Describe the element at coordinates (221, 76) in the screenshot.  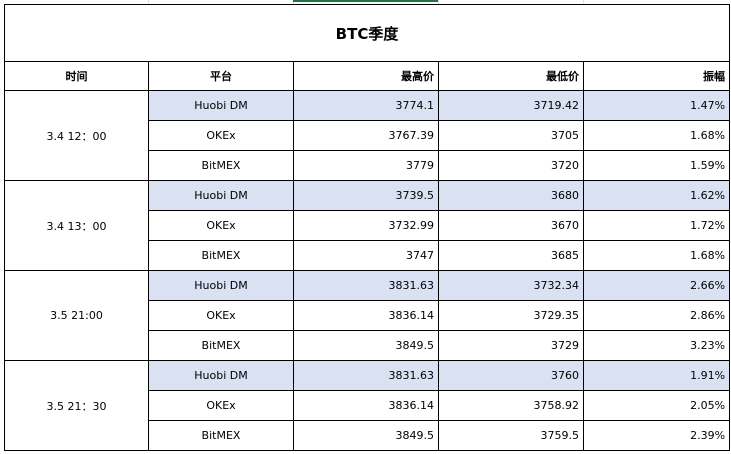
I see `header-platform: 平台` at that location.